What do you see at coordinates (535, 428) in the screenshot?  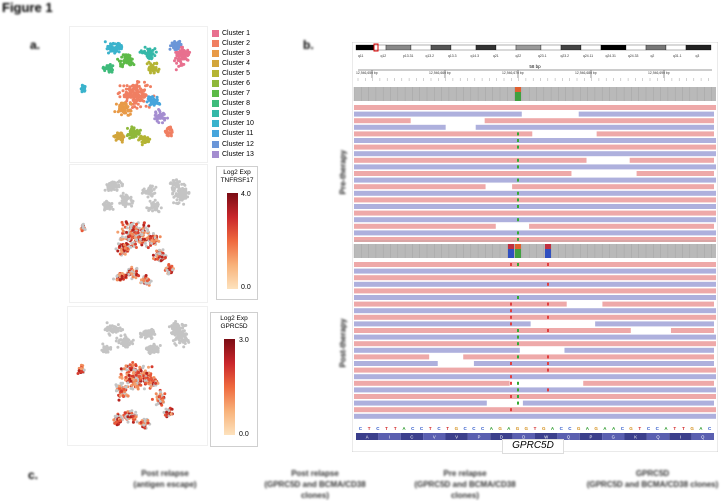 I see `base-letter: T` at bounding box center [535, 428].